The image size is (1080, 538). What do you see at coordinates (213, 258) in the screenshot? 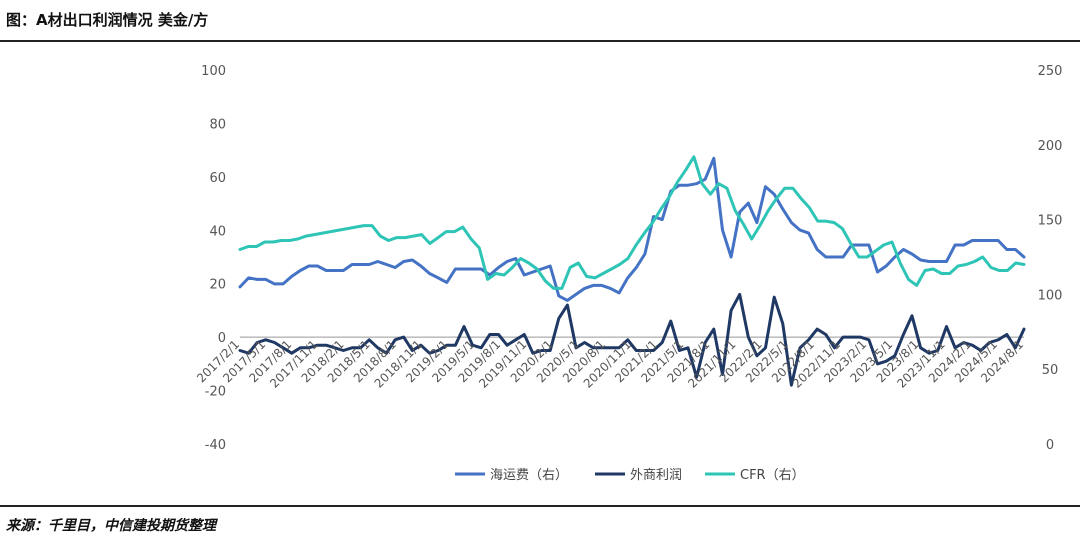
I see `y-axis-left: -40 -20 0 20 40 60 80 100` at bounding box center [213, 258].